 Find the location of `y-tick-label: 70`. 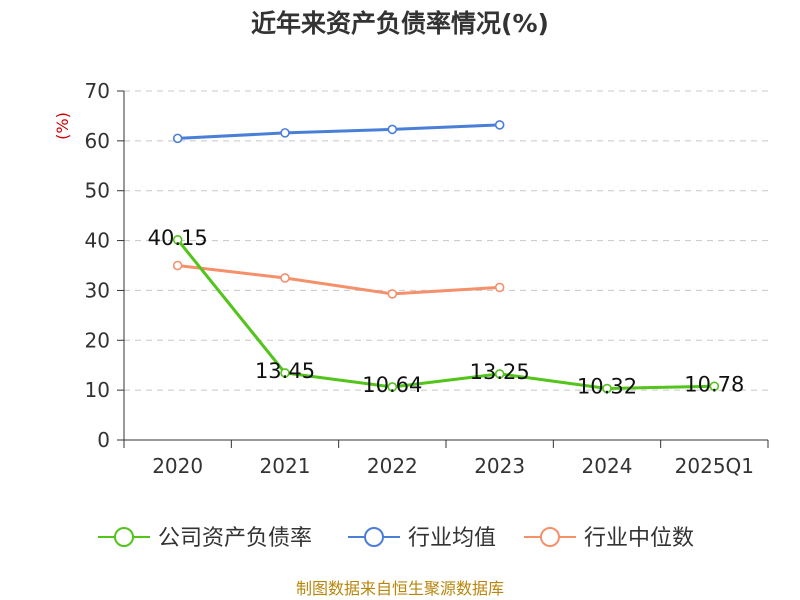

y-tick-label: 70 is located at coordinates (97, 91).